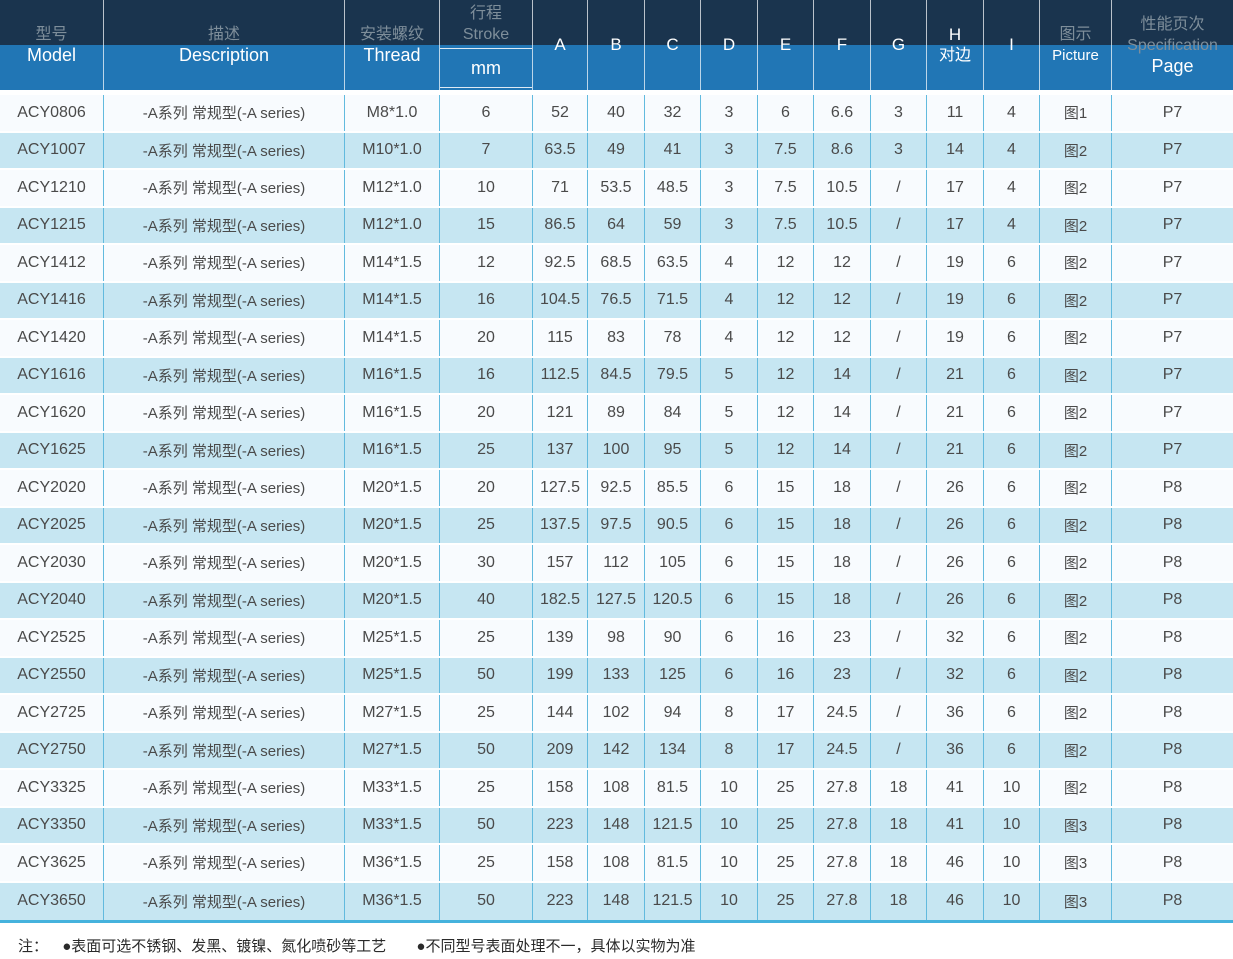  What do you see at coordinates (673, 338) in the screenshot?
I see `cell-c: 78` at bounding box center [673, 338].